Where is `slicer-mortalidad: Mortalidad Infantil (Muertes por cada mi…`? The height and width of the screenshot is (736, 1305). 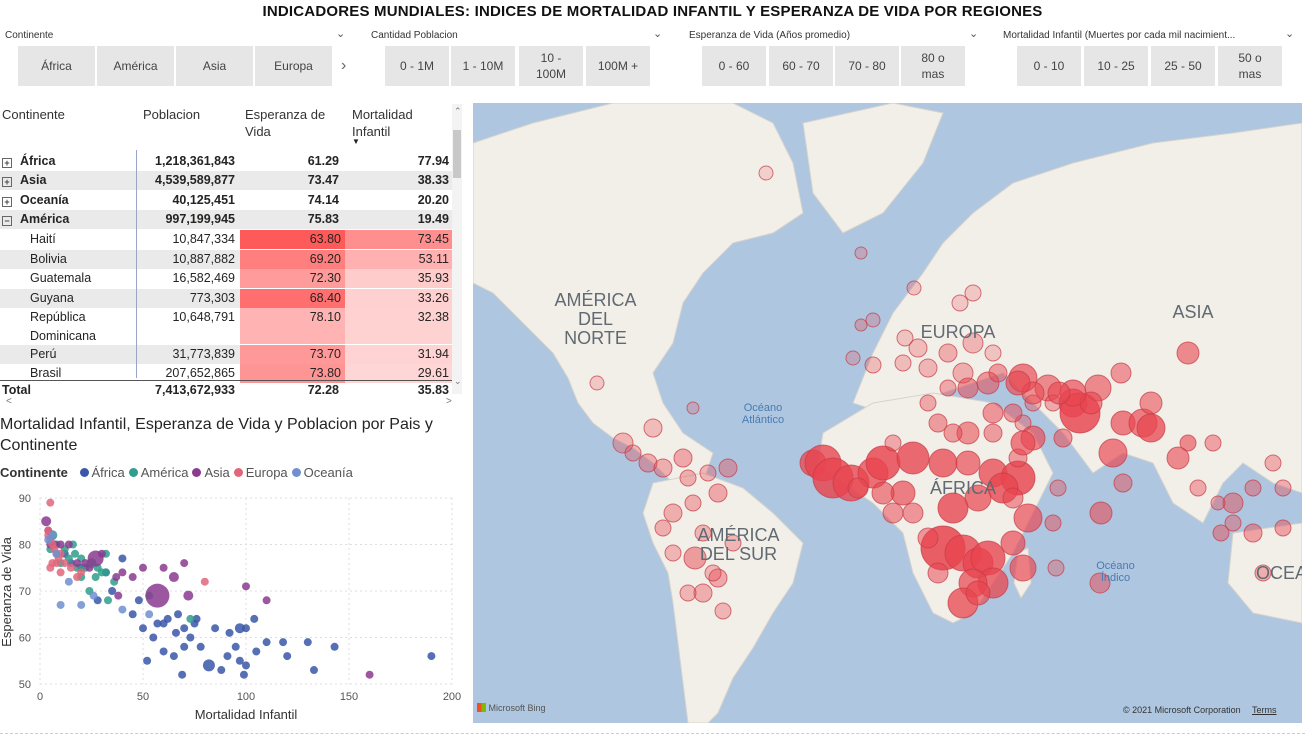 slicer-mortalidad: Mortalidad Infantil (Muertes por cada mi… is located at coordinates (1152, 59).